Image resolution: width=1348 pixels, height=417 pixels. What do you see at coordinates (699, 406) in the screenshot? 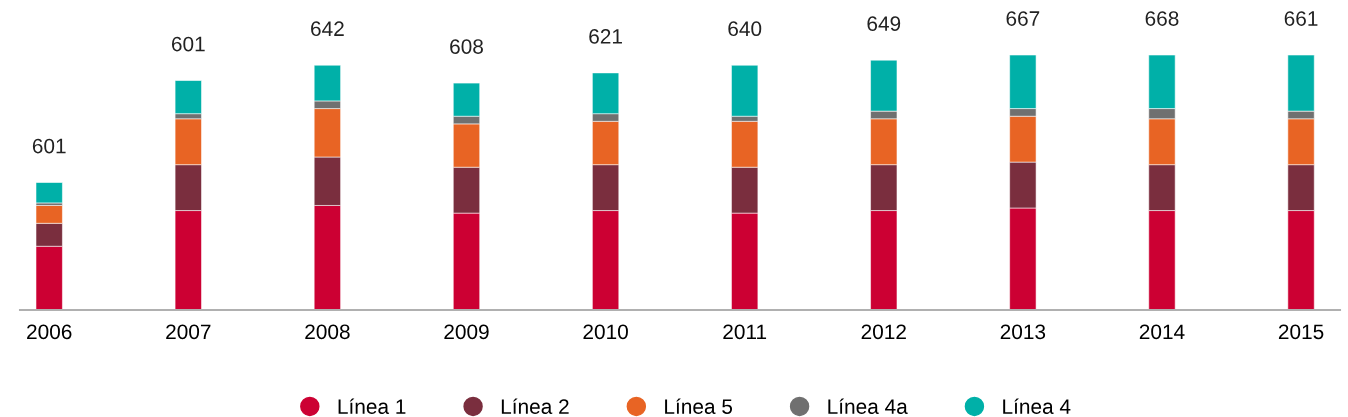
I see `legend-label: Línea 5` at bounding box center [699, 406].